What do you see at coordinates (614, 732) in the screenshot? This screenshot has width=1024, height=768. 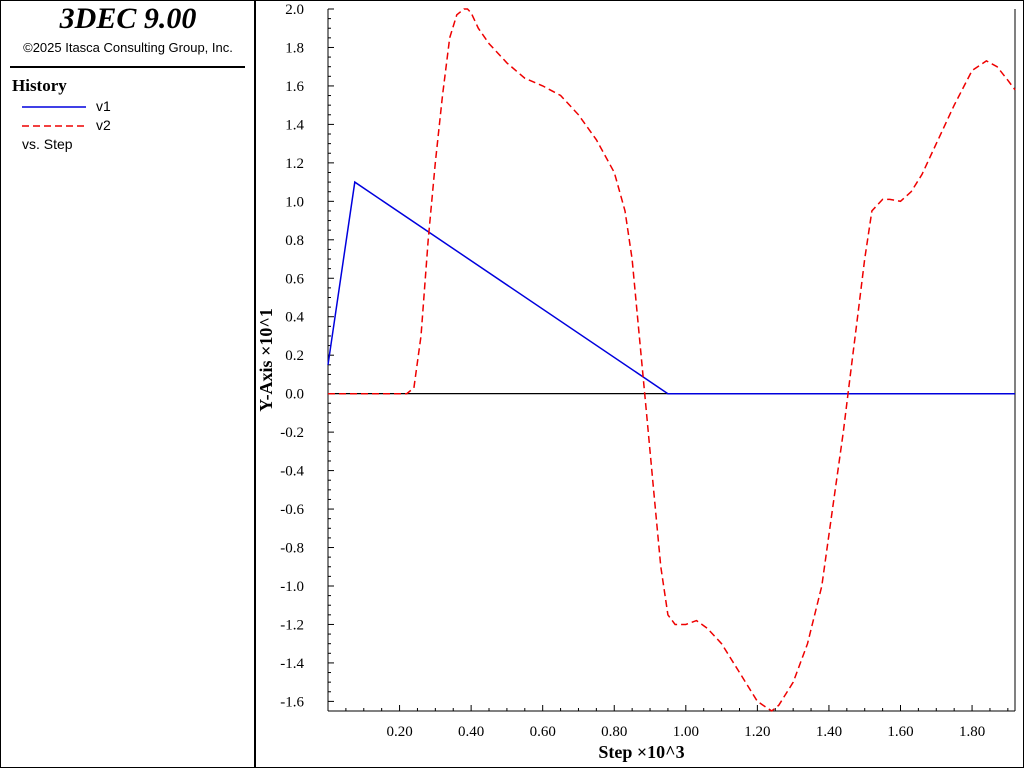 I see `x-tick-label: 0.80` at bounding box center [614, 732].